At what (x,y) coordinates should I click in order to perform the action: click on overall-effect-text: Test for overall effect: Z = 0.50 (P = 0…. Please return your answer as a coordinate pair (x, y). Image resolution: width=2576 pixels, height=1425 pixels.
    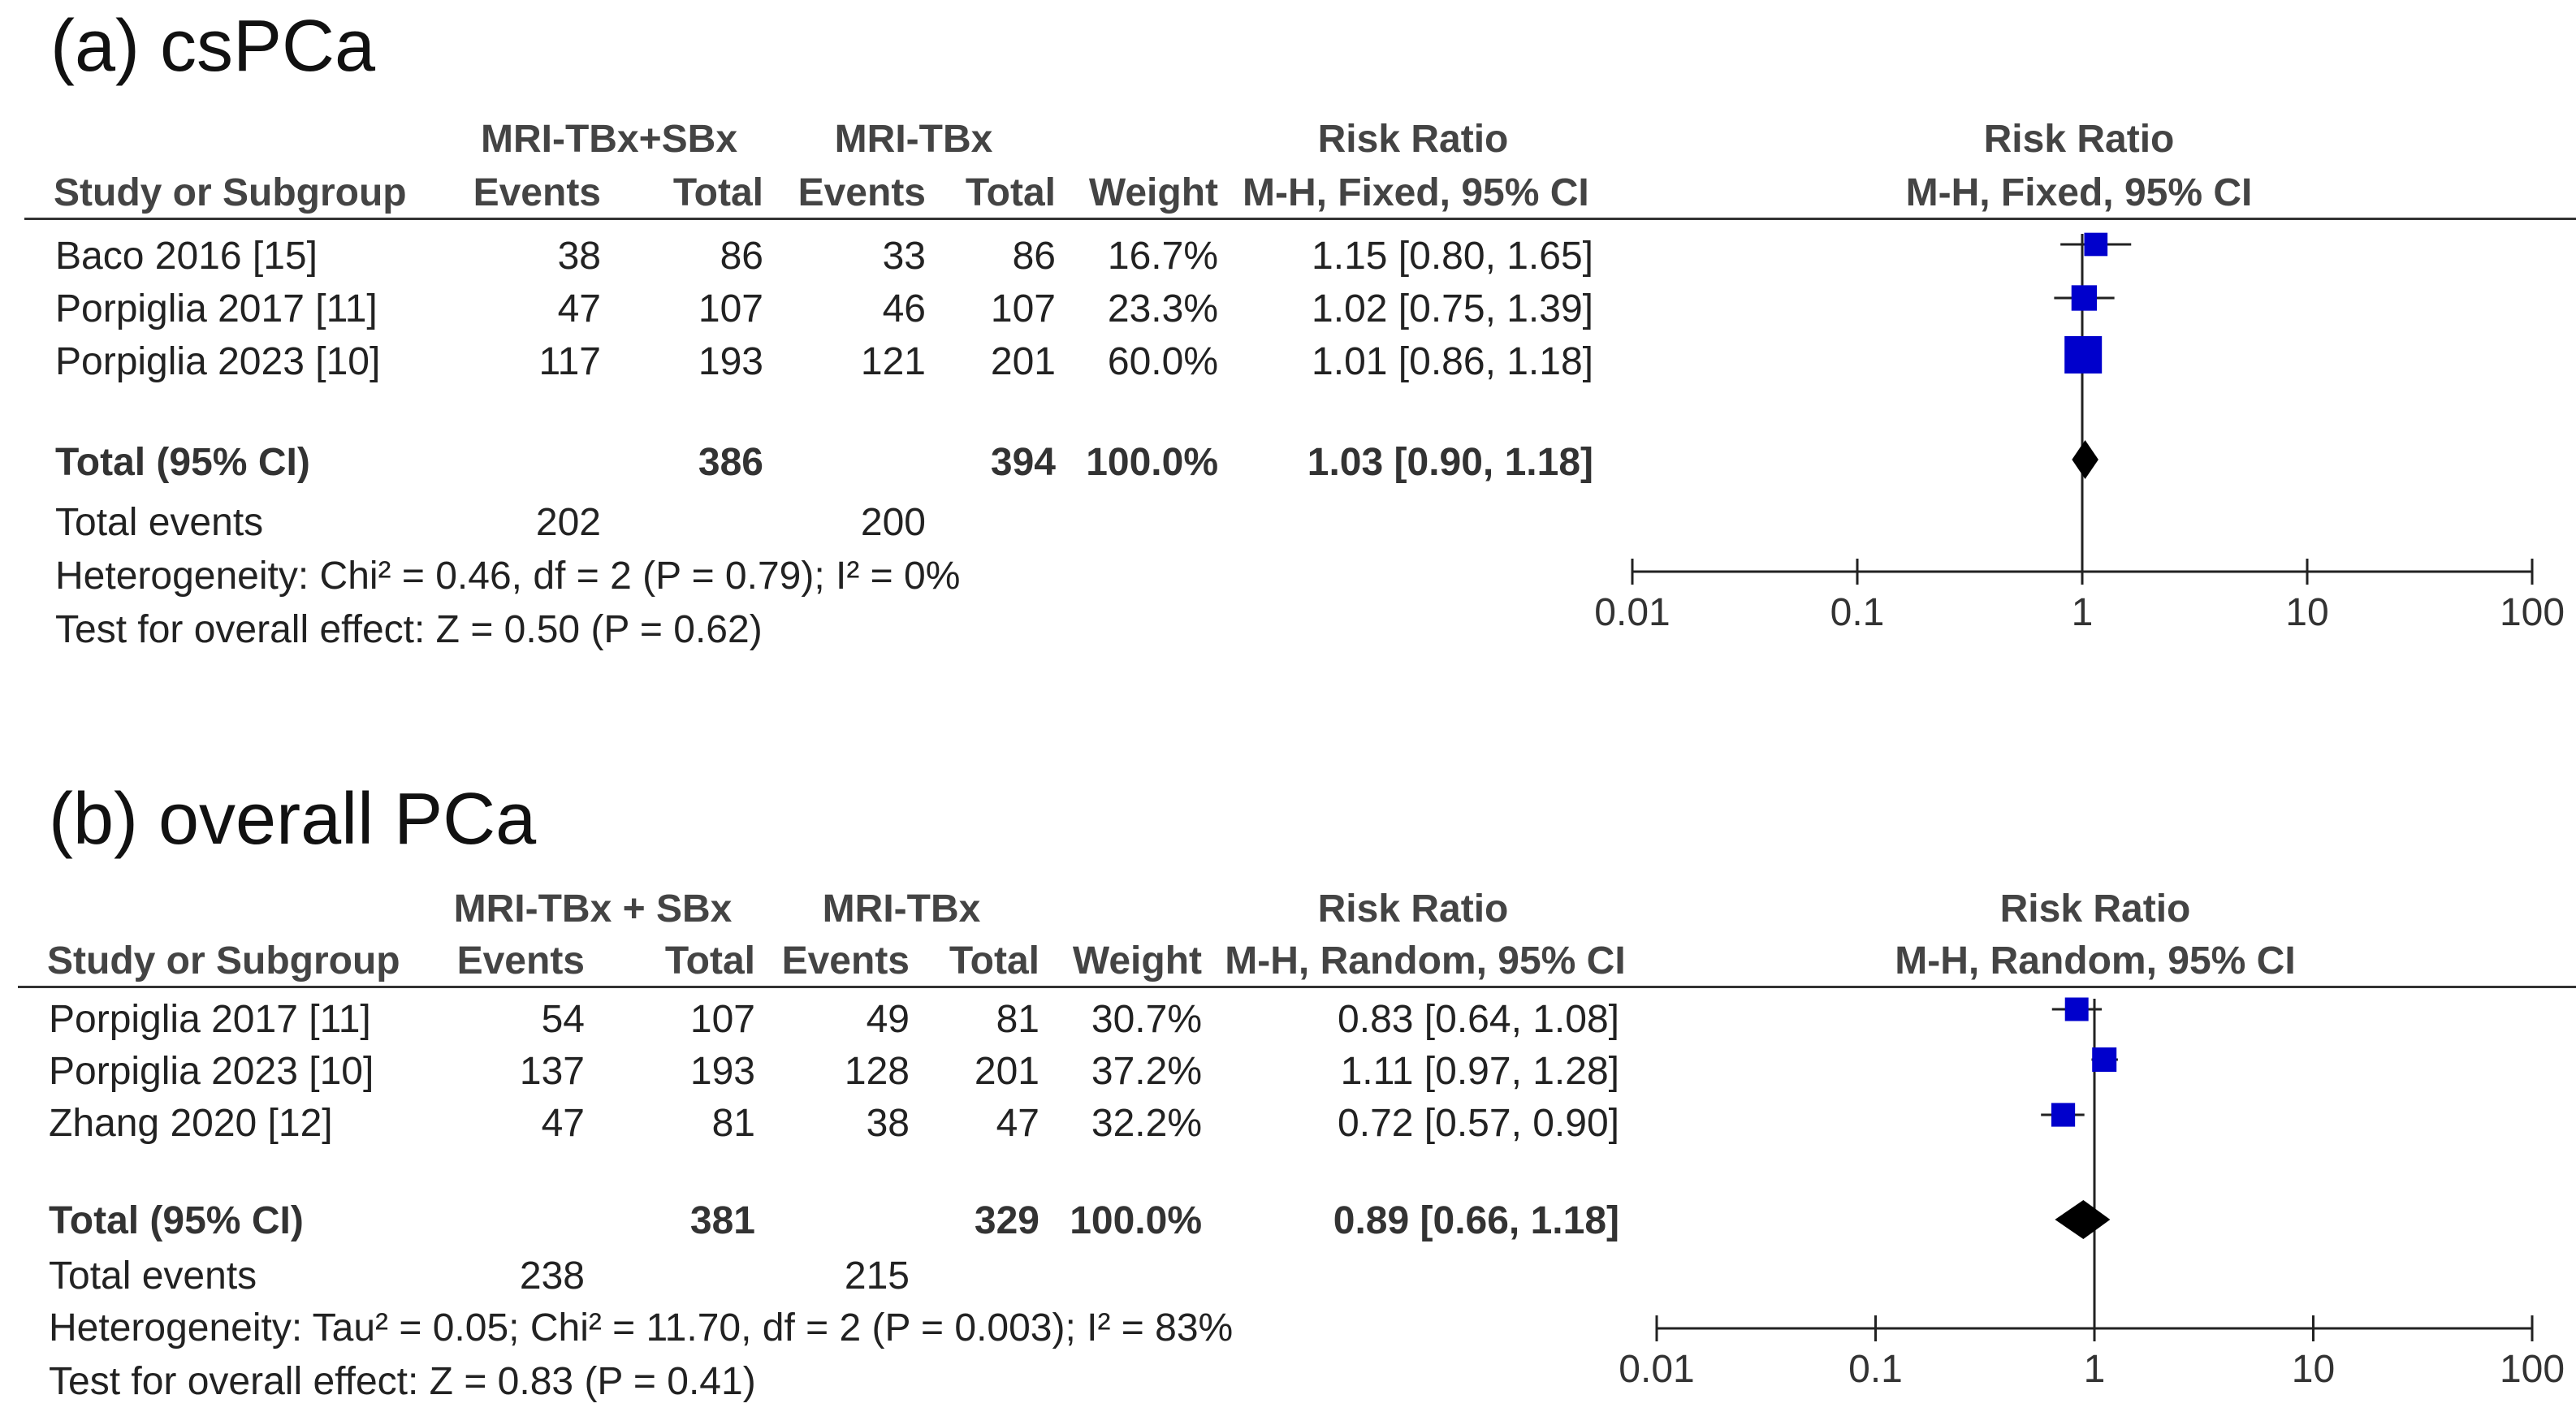
    Looking at the image, I should click on (409, 629).